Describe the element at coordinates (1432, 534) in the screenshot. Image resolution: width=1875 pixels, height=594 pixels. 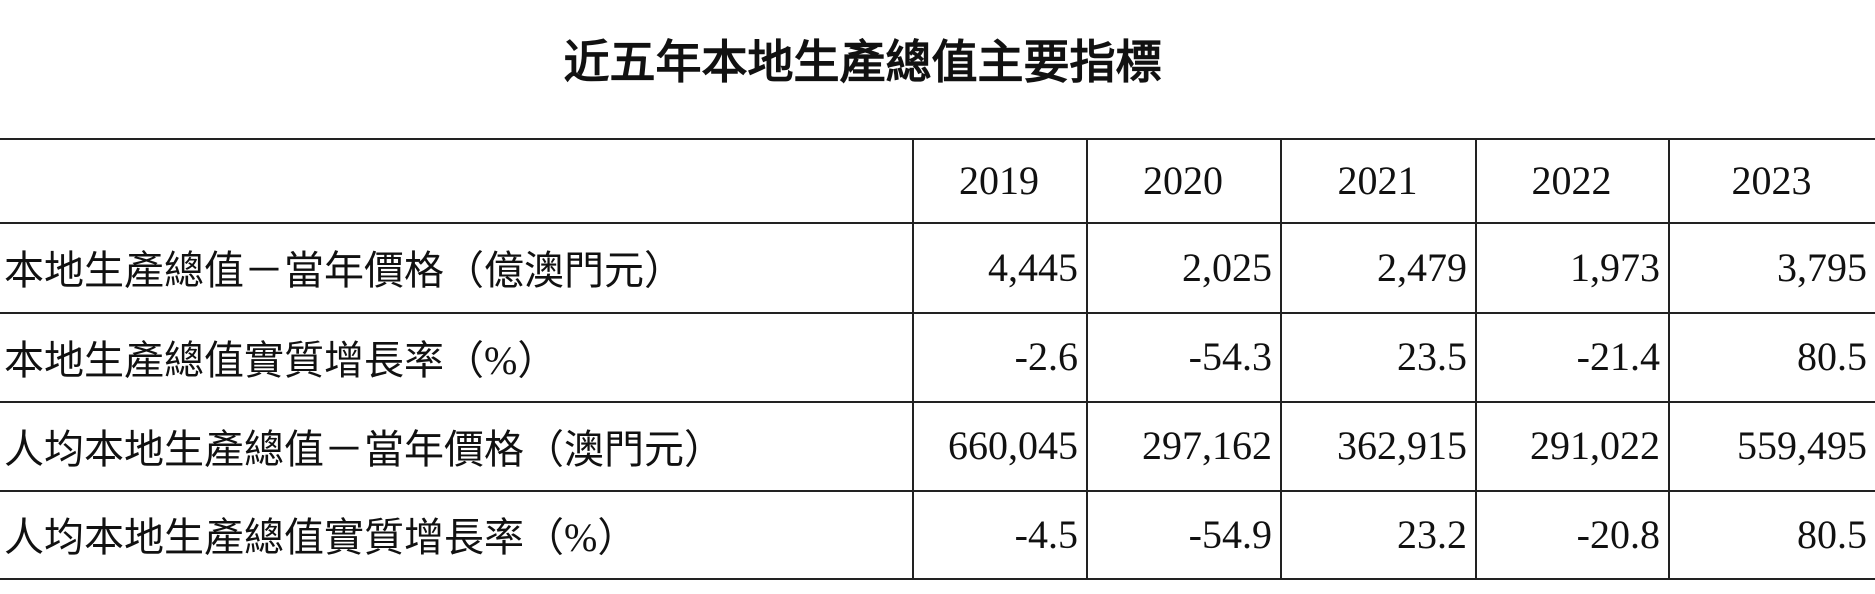
I see `value-cell: 23.2` at that location.